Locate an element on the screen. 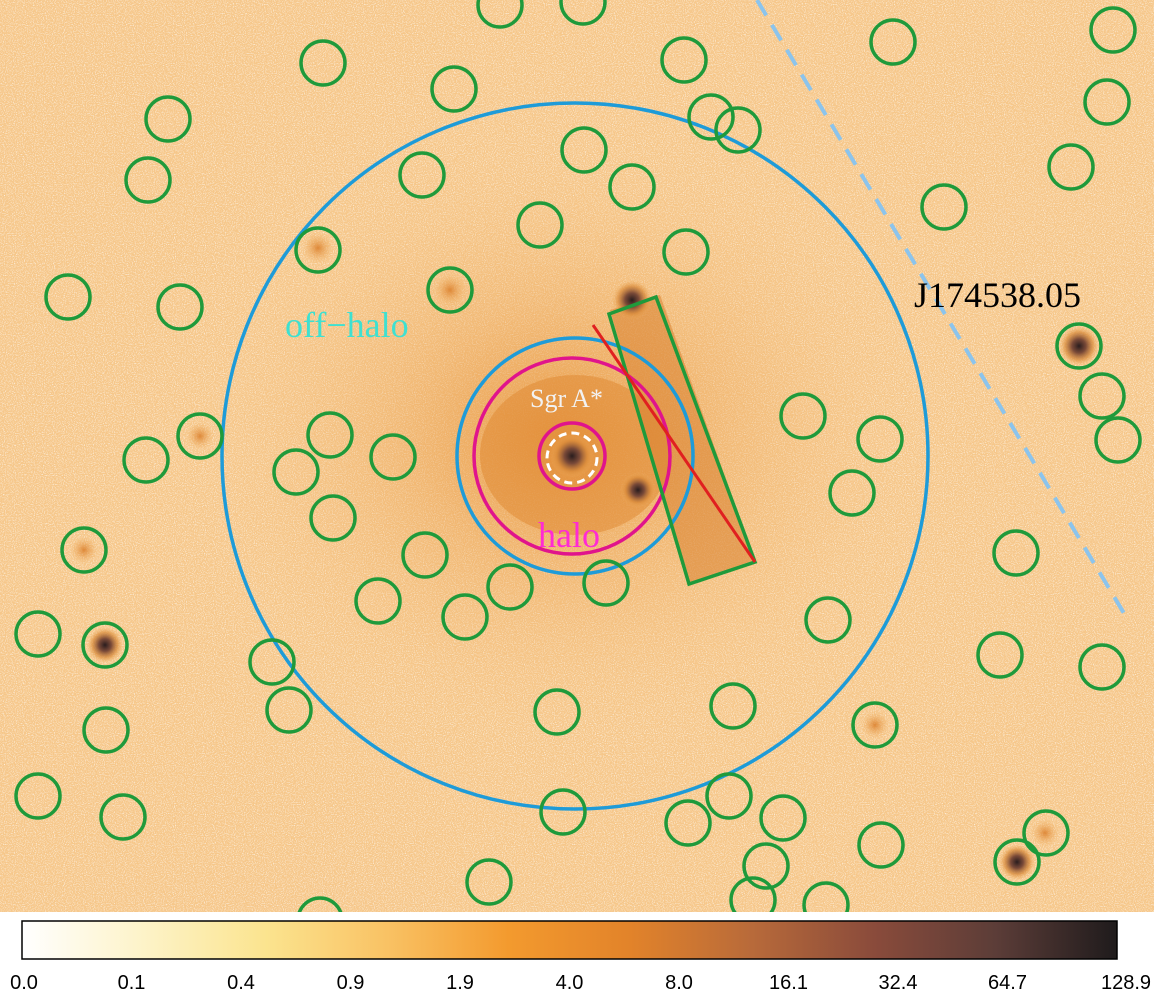 The width and height of the screenshot is (1154, 1002). jet-axis-line is located at coordinates (674, 443).